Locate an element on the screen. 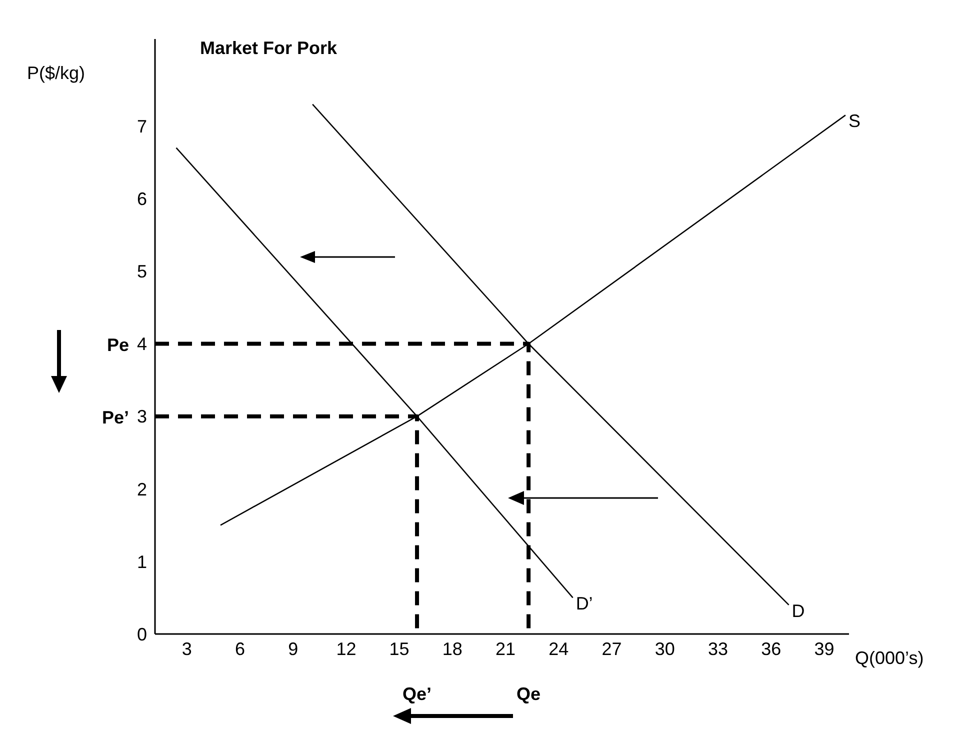 The width and height of the screenshot is (979, 739). annotation: Pe’ is located at coordinates (115, 417).